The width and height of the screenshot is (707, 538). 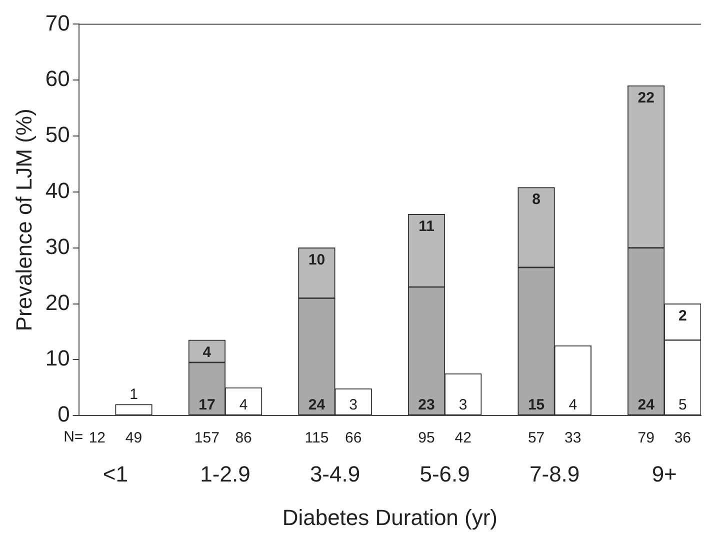 I want to click on x-tick-label: 36, so click(x=682, y=438).